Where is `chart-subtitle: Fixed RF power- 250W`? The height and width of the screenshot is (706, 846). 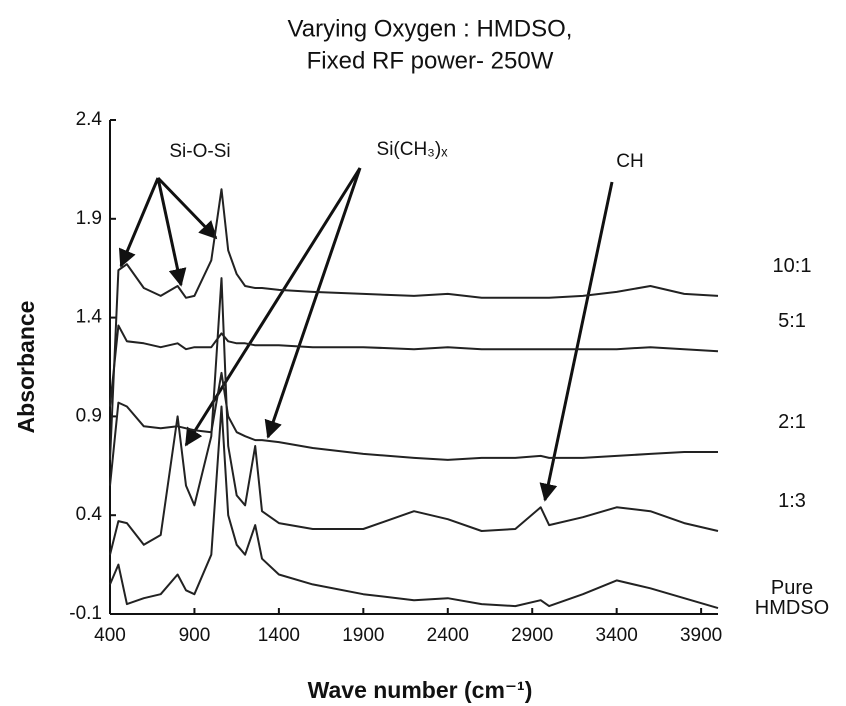 chart-subtitle: Fixed RF power- 250W is located at coordinates (430, 60).